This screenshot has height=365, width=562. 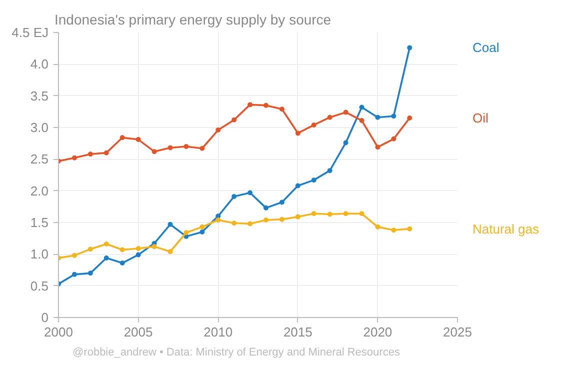 I want to click on y-tick-label: 4.0, so click(x=39, y=64).